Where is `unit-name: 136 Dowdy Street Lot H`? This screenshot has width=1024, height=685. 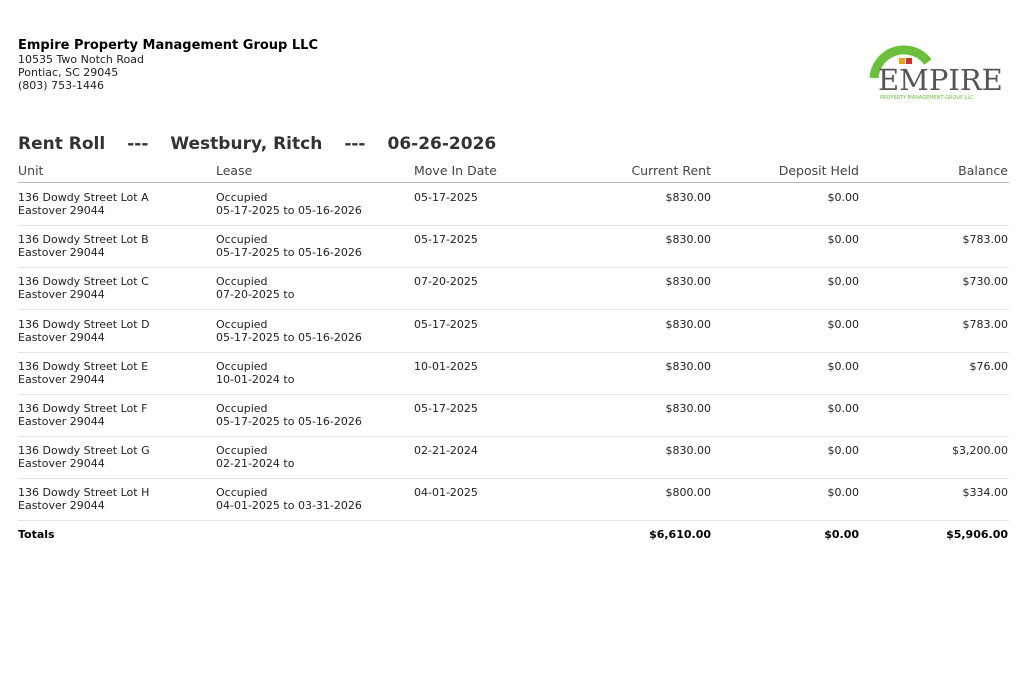
unit-name: 136 Dowdy Street Lot H is located at coordinates (84, 493).